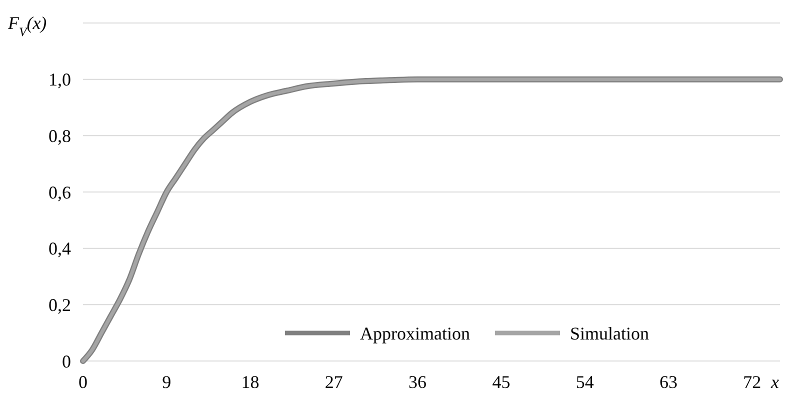  I want to click on x-tick-label: 45, so click(501, 382).